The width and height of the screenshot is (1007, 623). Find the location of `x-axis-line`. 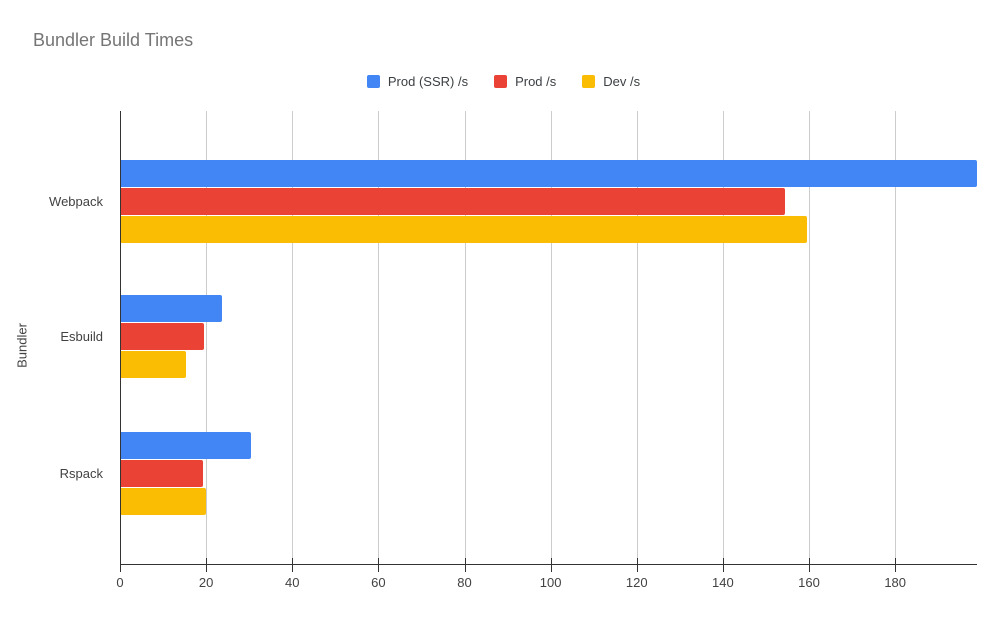

x-axis-line is located at coordinates (548, 564).